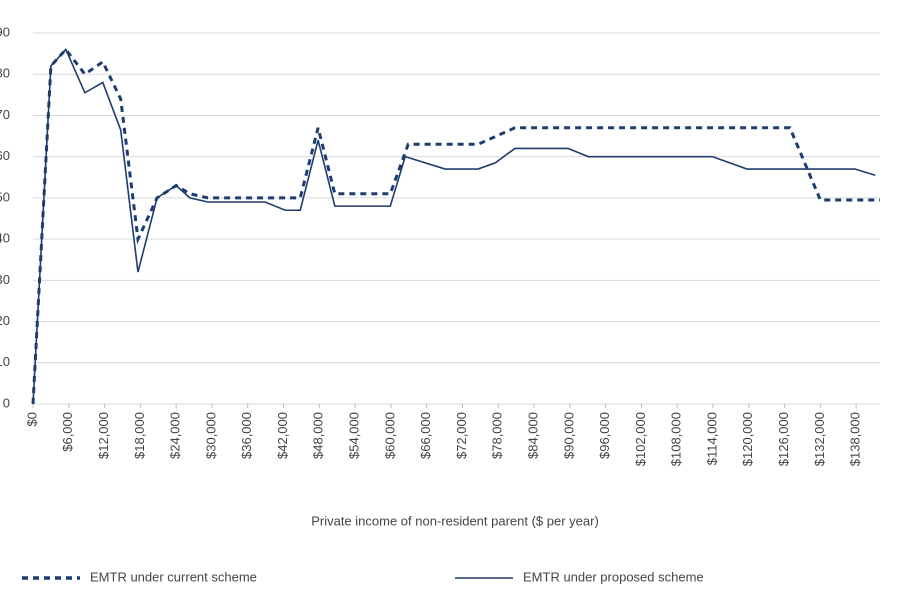  What do you see at coordinates (640, 439) in the screenshot?
I see `x-tick-label: $102,000` at bounding box center [640, 439].